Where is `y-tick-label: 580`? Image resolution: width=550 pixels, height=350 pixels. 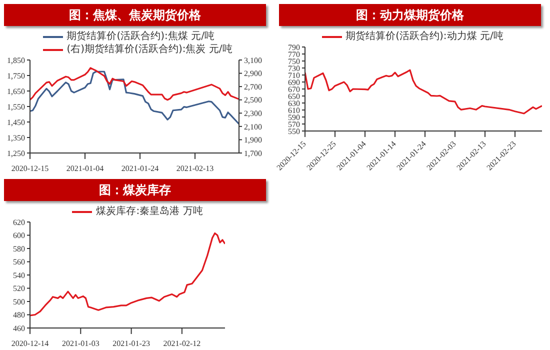 y-tick-label: 580 is located at coordinates (19, 249).